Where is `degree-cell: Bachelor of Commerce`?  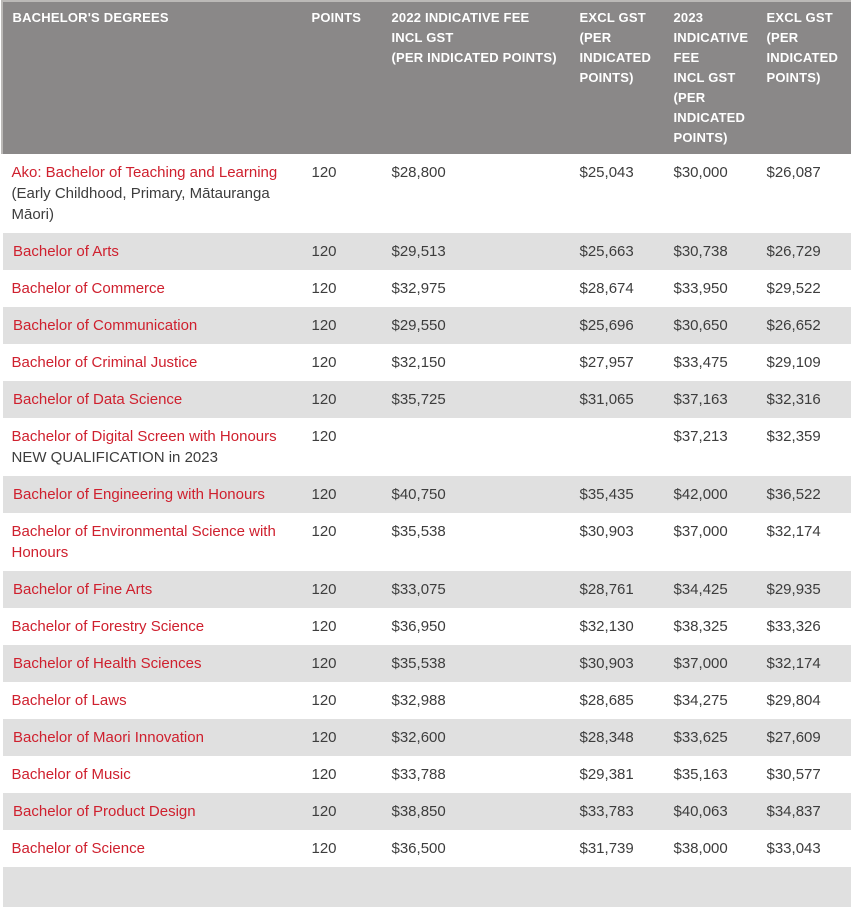 degree-cell: Bachelor of Commerce is located at coordinates (152, 288).